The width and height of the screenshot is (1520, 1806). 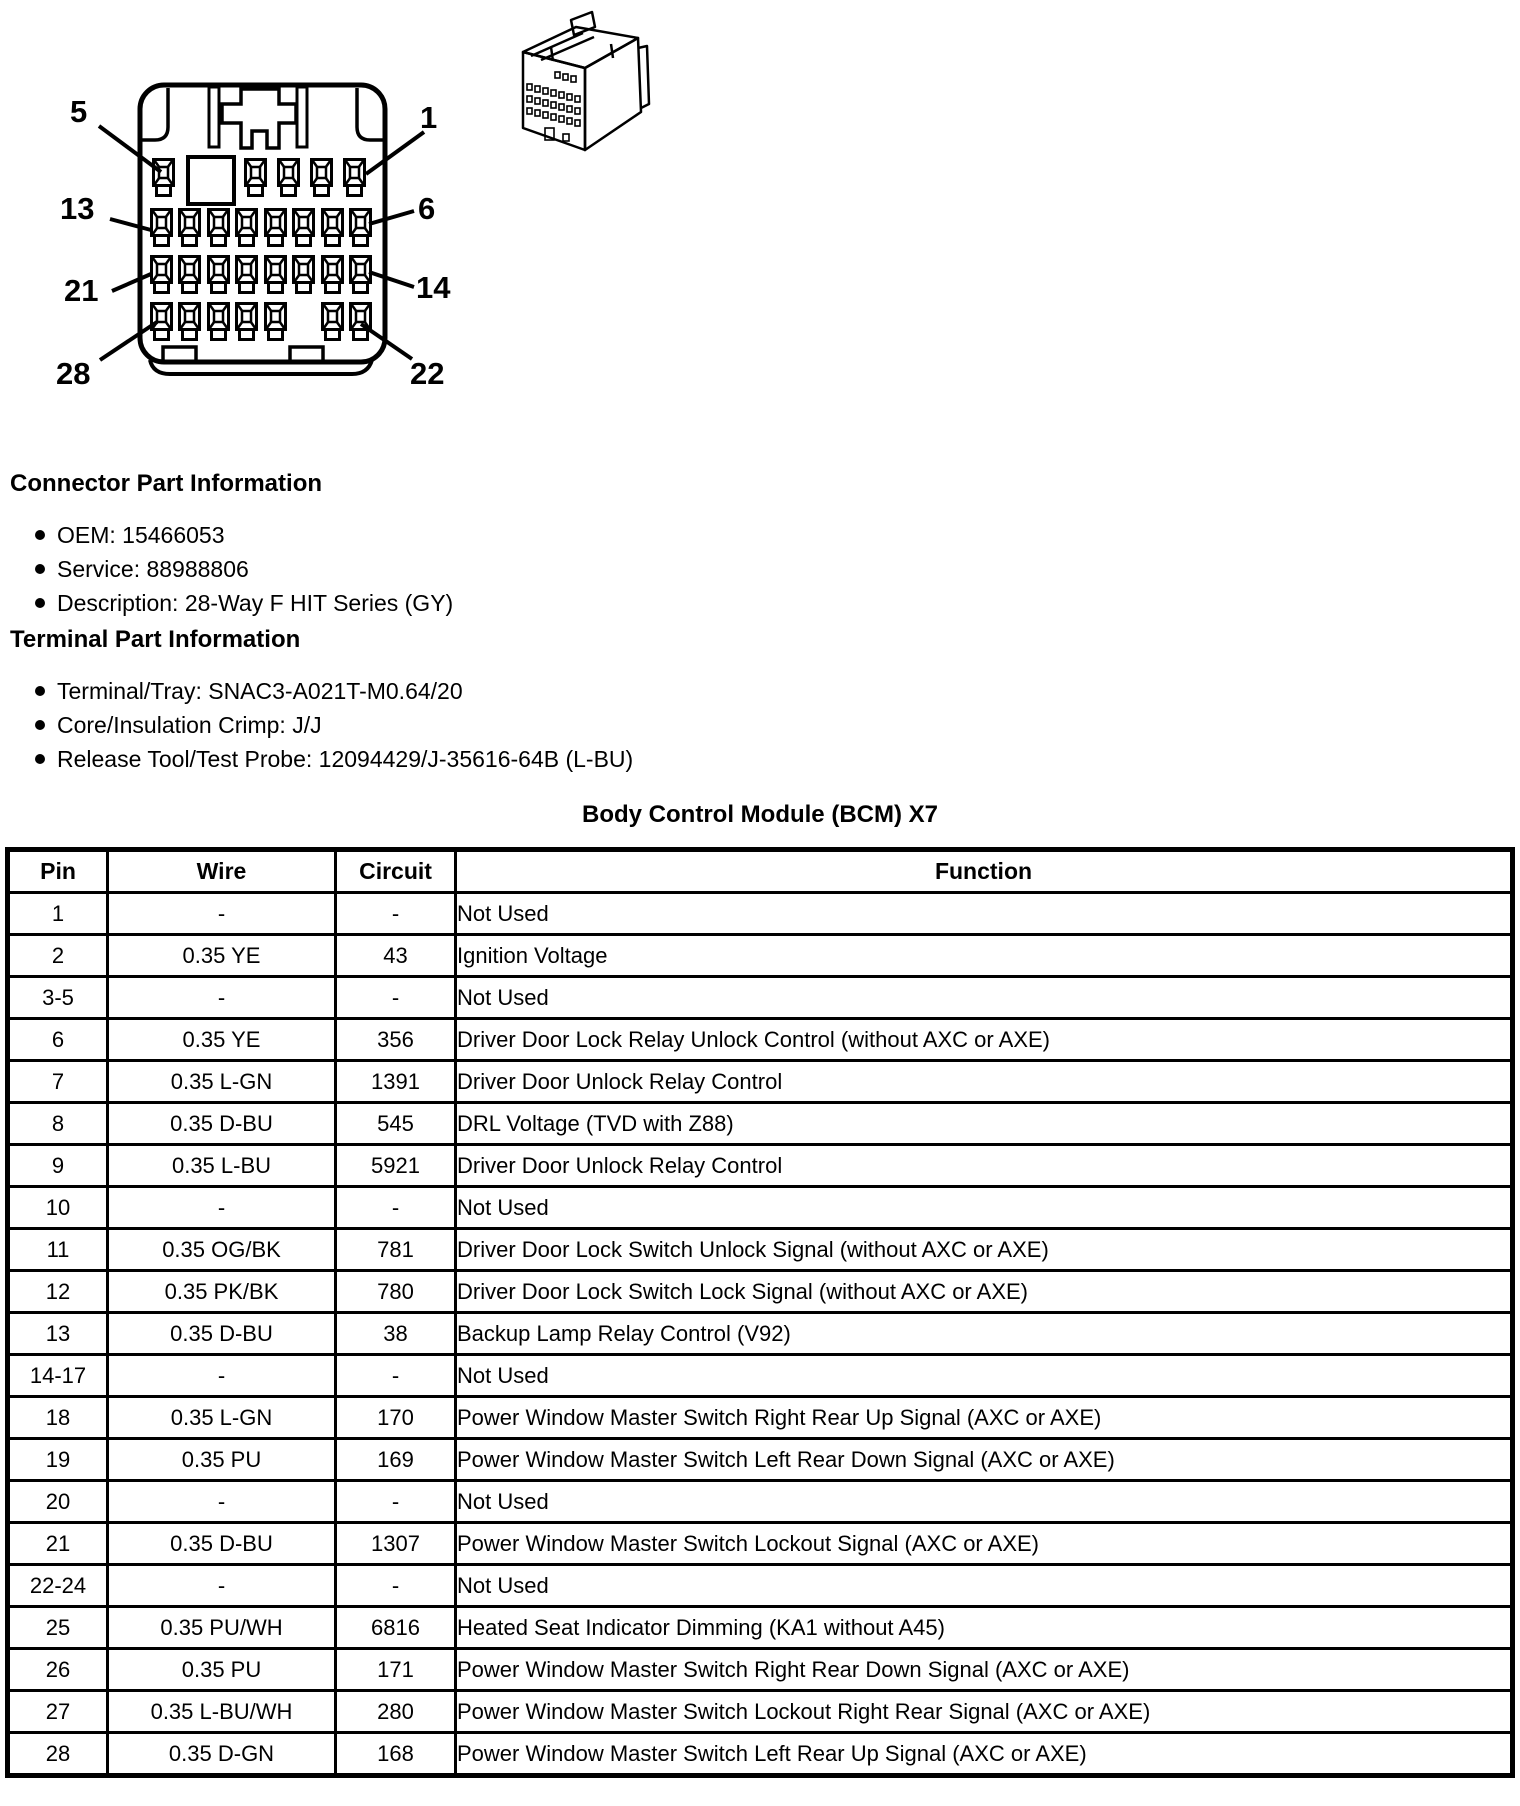 I want to click on pin-cell: 19, so click(x=57, y=1459).